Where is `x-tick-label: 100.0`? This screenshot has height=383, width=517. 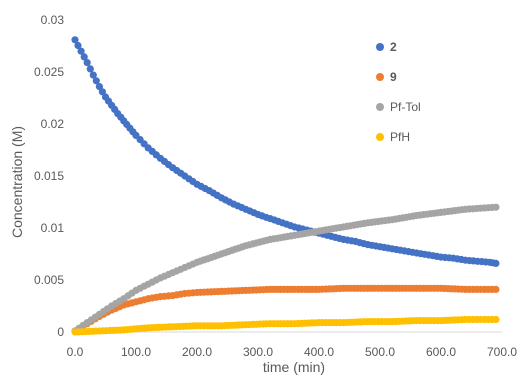 x-tick-label: 100.0 is located at coordinates (136, 352).